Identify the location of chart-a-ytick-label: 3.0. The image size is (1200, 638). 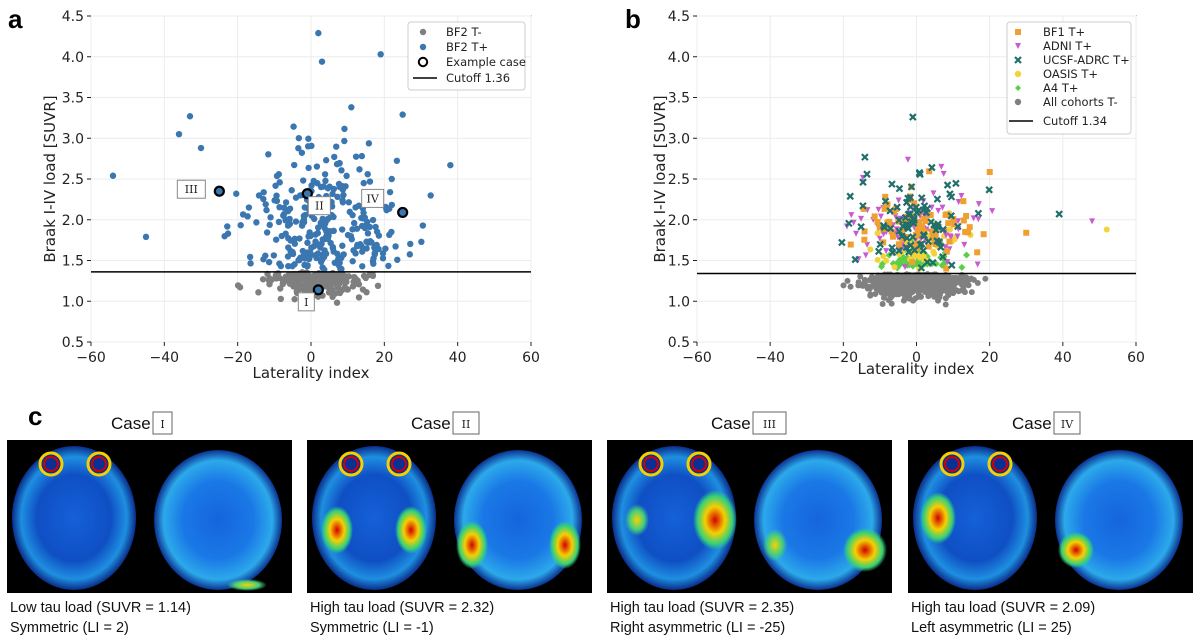
(73, 139).